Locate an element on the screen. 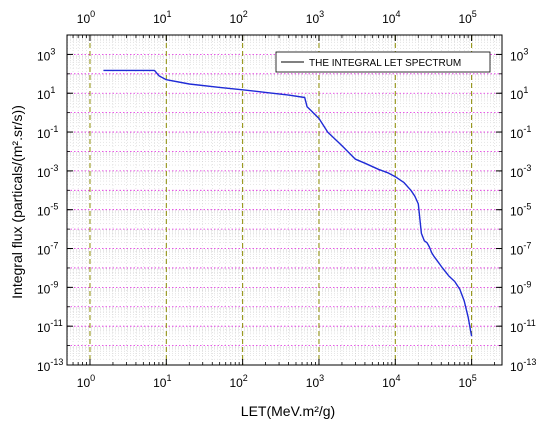 The image size is (550, 426). y-tick-label: 10⁻⁵ is located at coordinates (47, 210).